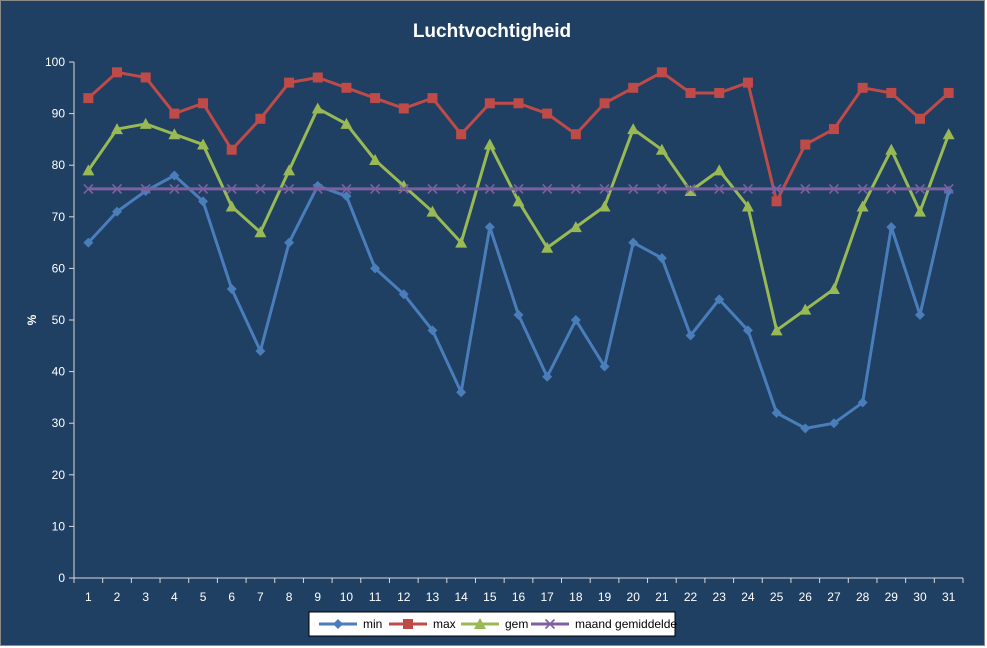  What do you see at coordinates (231, 597) in the screenshot?
I see `x-tick-label: 6` at bounding box center [231, 597].